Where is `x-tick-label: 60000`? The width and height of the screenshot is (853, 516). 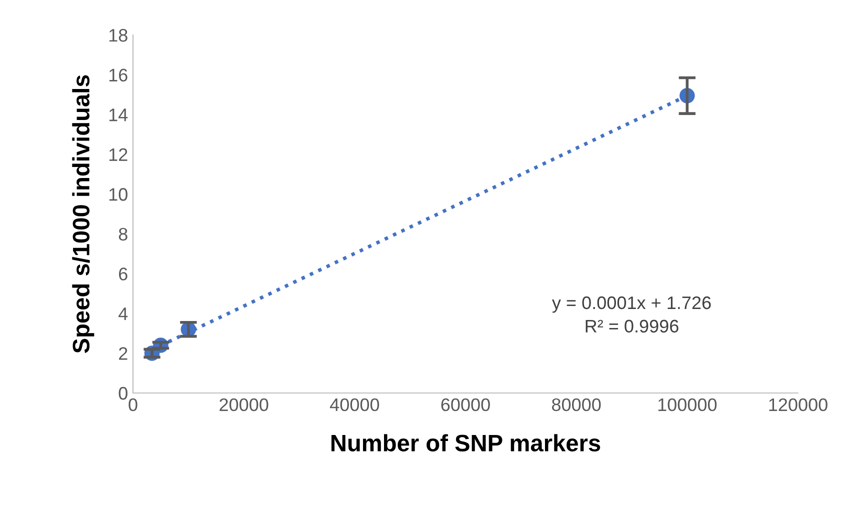
x-tick-label: 60000 is located at coordinates (465, 405).